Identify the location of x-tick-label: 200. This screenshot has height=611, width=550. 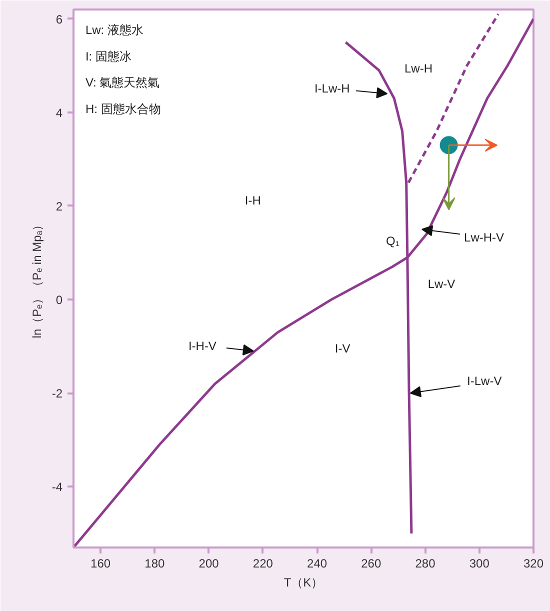
(209, 563).